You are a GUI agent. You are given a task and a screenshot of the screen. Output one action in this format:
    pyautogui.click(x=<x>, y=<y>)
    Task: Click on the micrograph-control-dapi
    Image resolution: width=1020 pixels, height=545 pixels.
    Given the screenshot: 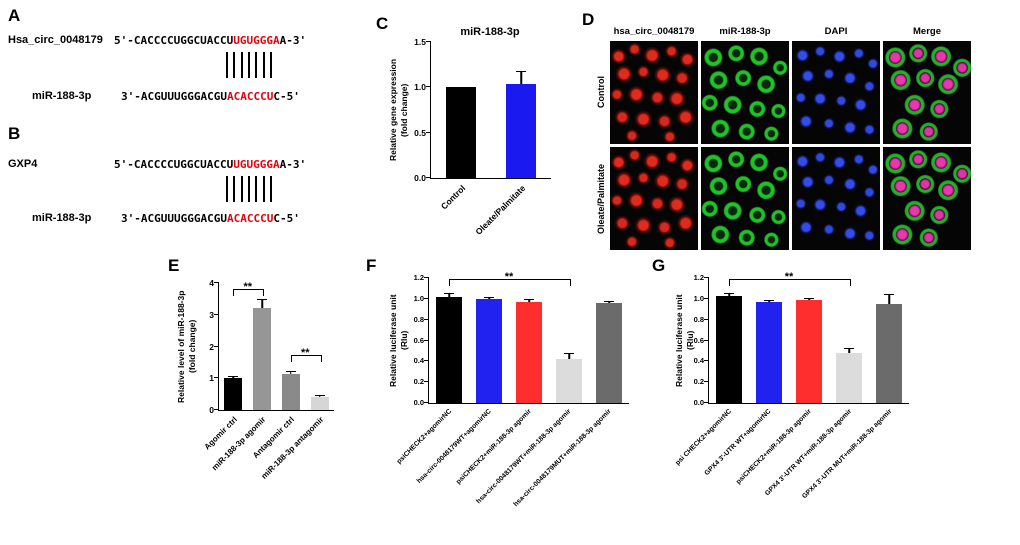 What is the action you would take?
    pyautogui.click(x=836, y=92)
    